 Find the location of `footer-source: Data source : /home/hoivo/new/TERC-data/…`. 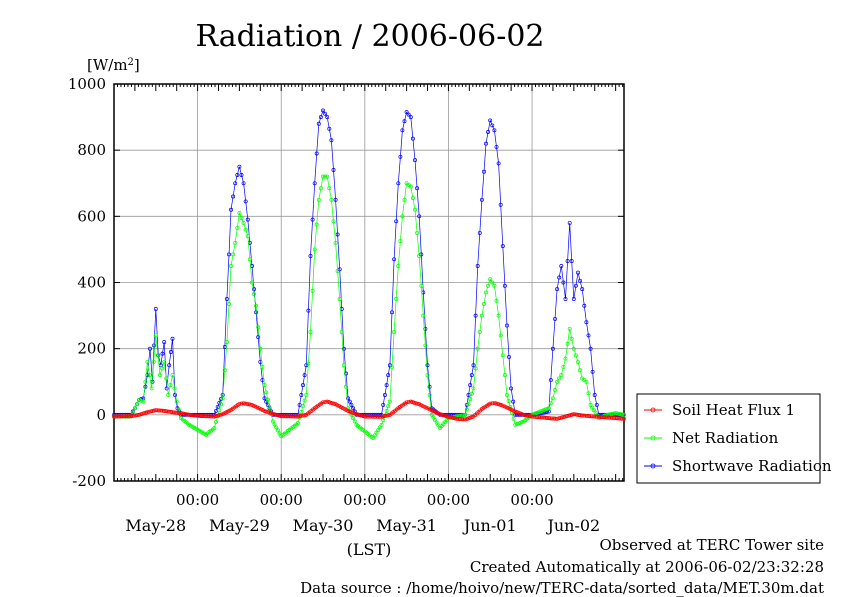

footer-source: Data source : /home/hoivo/new/TERC-data/… is located at coordinates (562, 588).